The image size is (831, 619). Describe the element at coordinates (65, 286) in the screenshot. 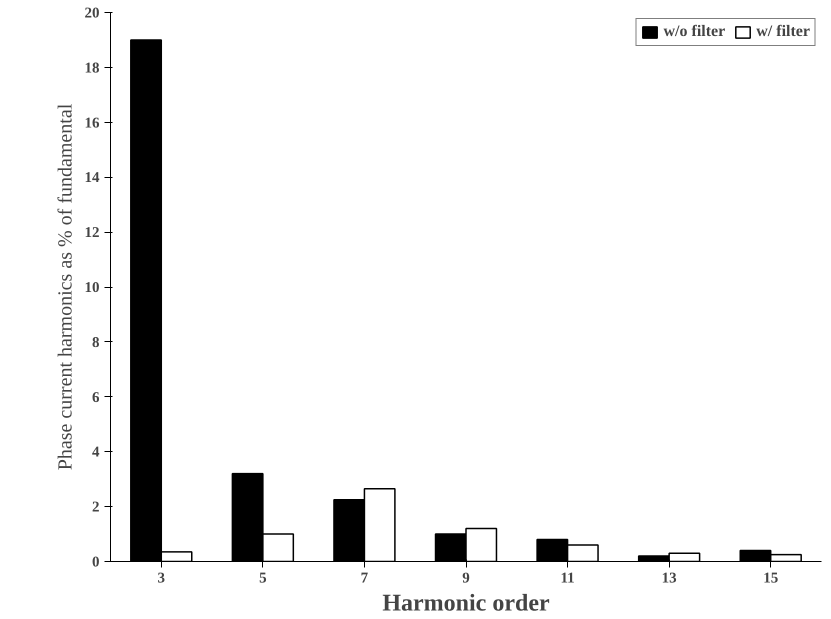

I see `y-axis-title: Phase current harmonics as % of fundamental` at that location.